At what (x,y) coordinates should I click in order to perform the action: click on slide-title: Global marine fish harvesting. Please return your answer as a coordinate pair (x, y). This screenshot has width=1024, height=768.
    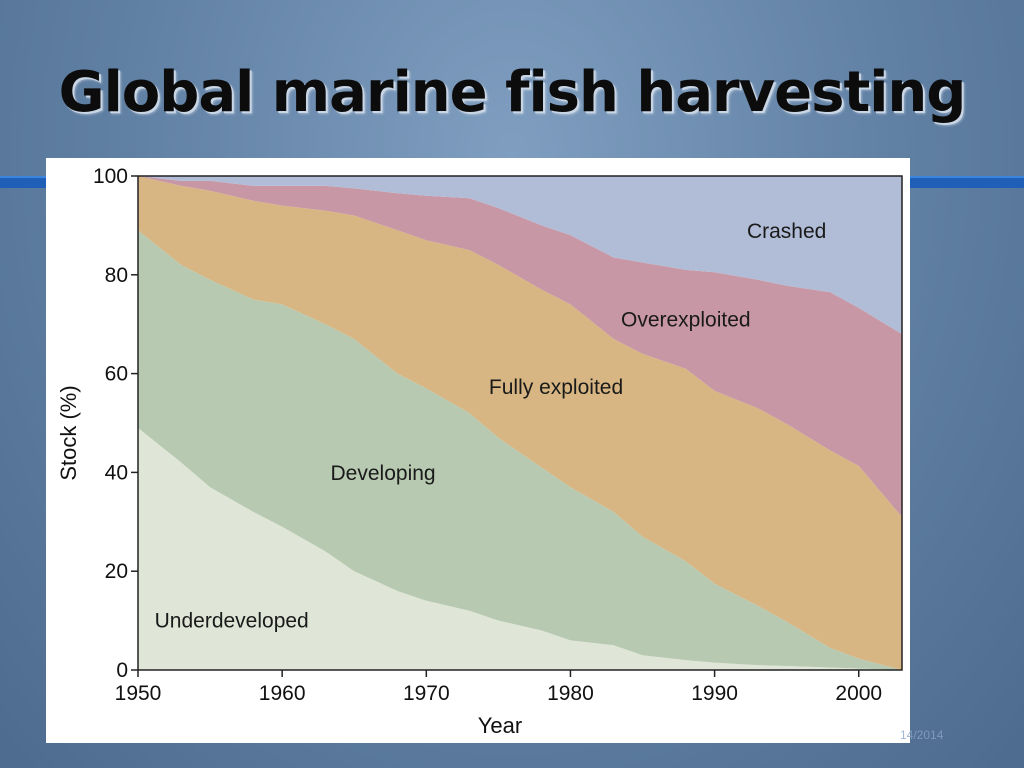
    Looking at the image, I should click on (512, 92).